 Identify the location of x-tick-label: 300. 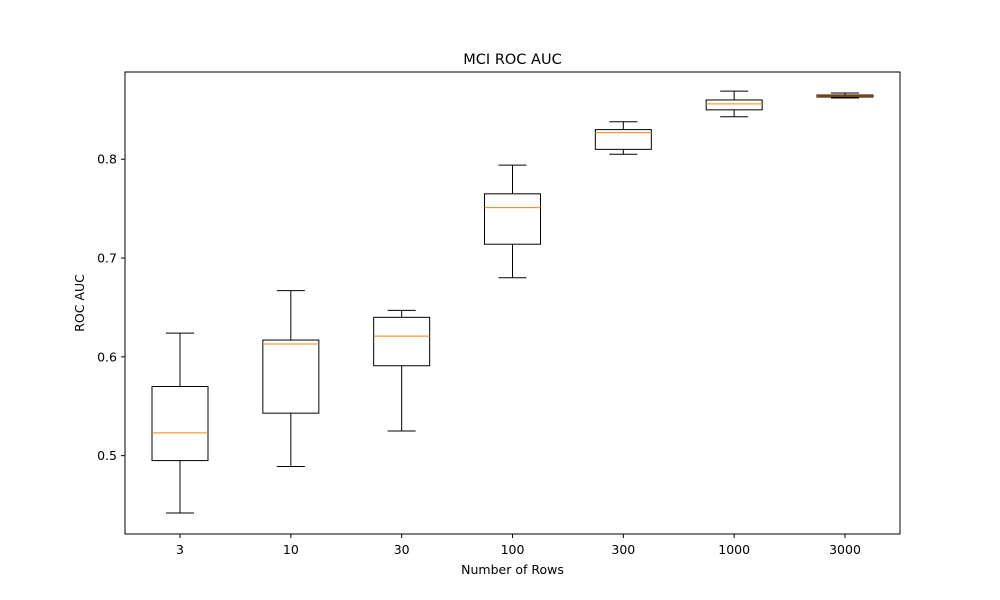
(623, 549).